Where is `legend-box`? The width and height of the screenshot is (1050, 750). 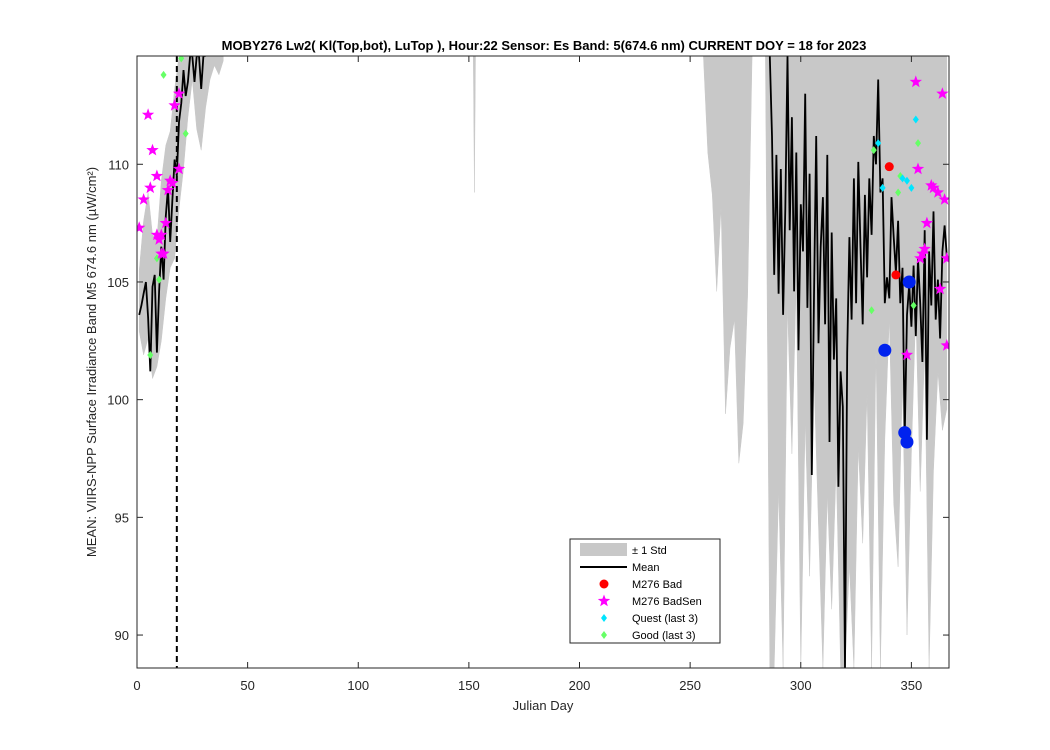
legend-box is located at coordinates (645, 591).